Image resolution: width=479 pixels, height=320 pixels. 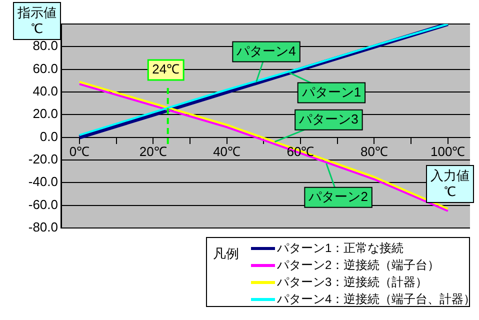 I want to click on y-tick-label: -20.0, so click(x=43, y=159).